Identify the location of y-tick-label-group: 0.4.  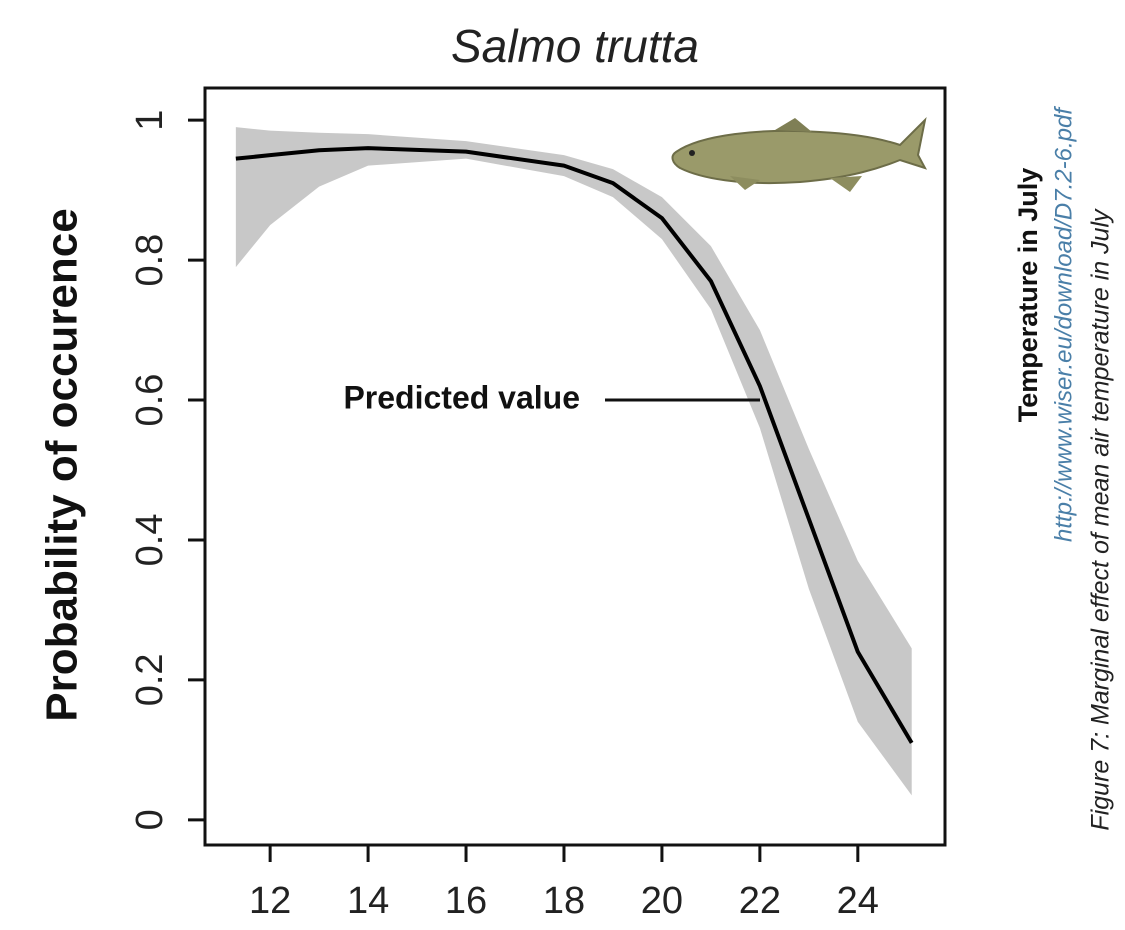
(150, 540).